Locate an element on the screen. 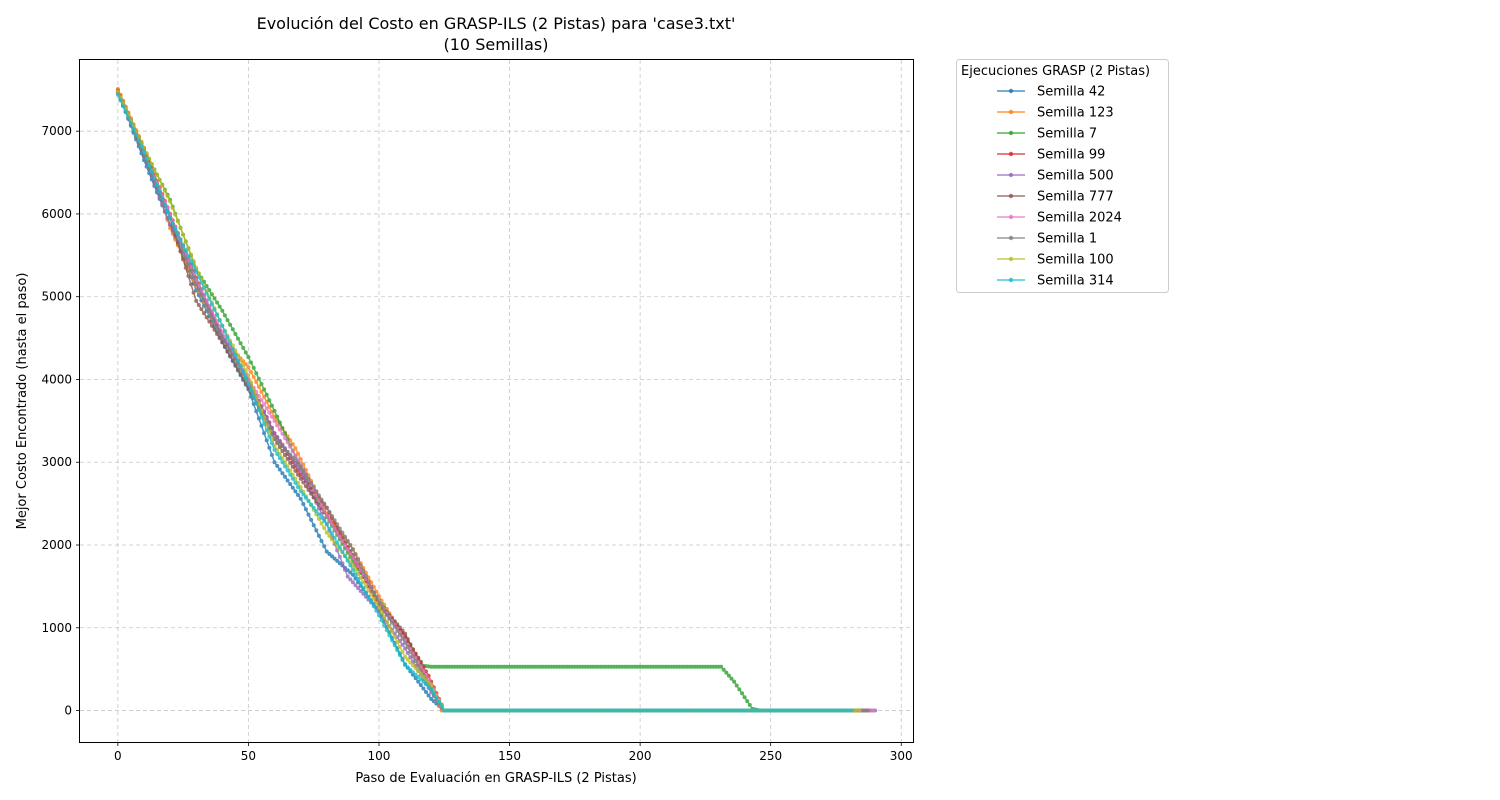 The width and height of the screenshot is (1500, 800). x-tick-label: 50 is located at coordinates (248, 756).